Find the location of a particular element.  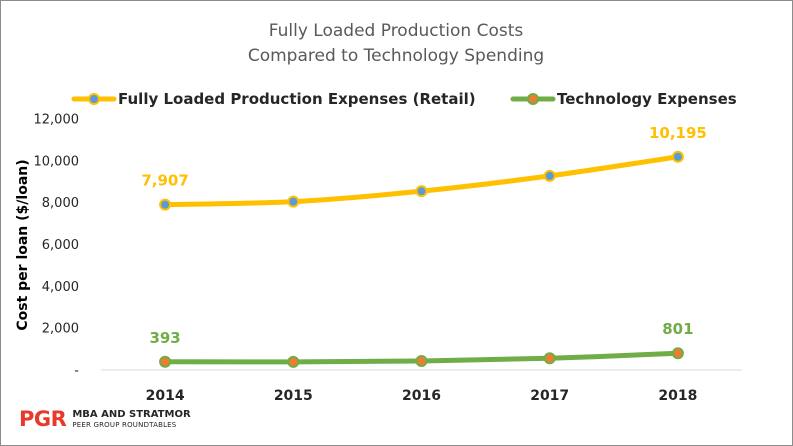

logo-mark: PGR is located at coordinates (43, 419).